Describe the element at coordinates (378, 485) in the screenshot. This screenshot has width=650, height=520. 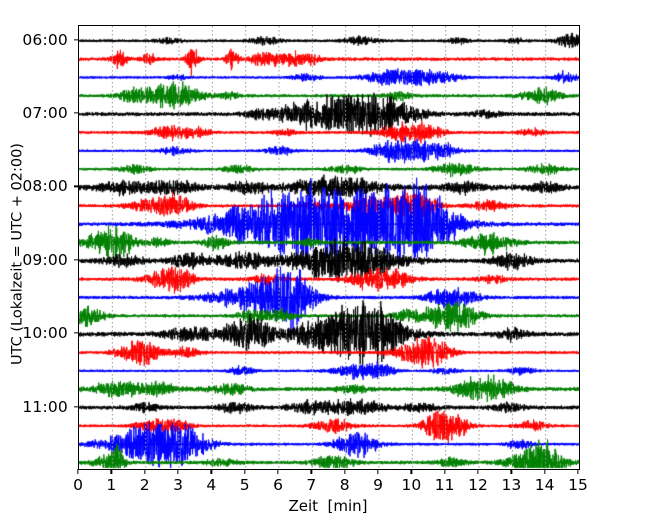
I see `x-tick-9: 9` at that location.